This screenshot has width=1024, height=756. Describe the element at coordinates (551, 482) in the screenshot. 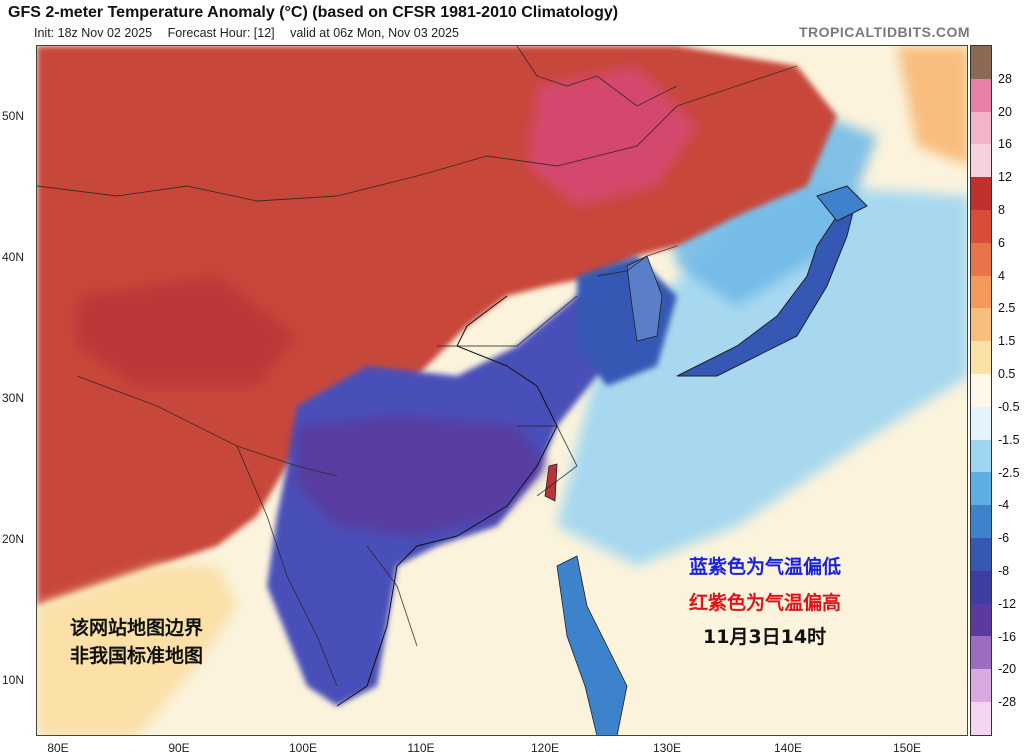

I see `taiwan` at that location.